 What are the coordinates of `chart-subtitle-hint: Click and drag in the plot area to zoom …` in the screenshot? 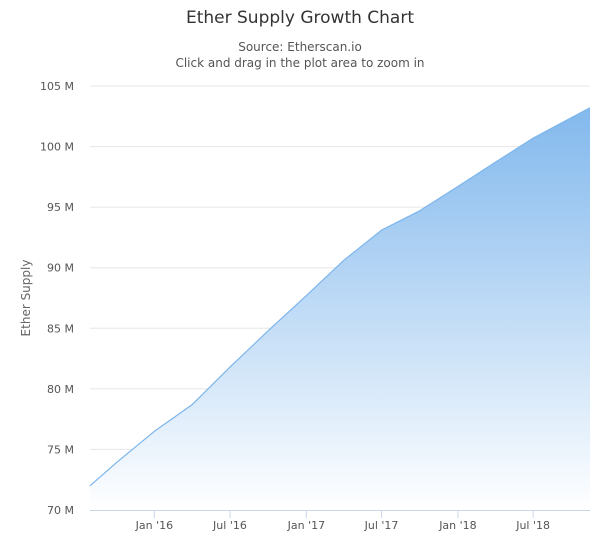 It's located at (300, 63).